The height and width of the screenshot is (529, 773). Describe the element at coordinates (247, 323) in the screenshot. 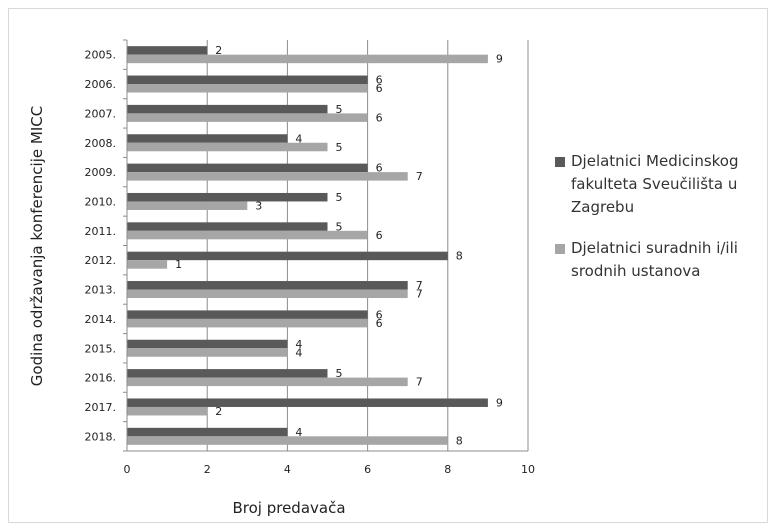

I see `bar-s2-2014` at that location.